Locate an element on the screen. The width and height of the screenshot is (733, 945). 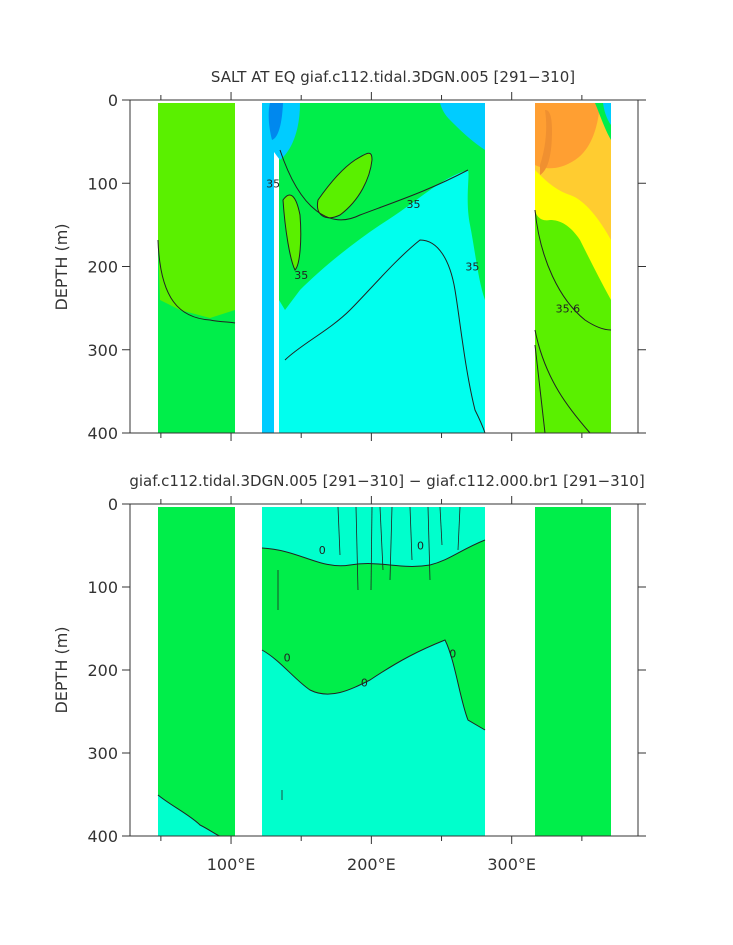
x-tick-label: 200°E is located at coordinates (371, 864).